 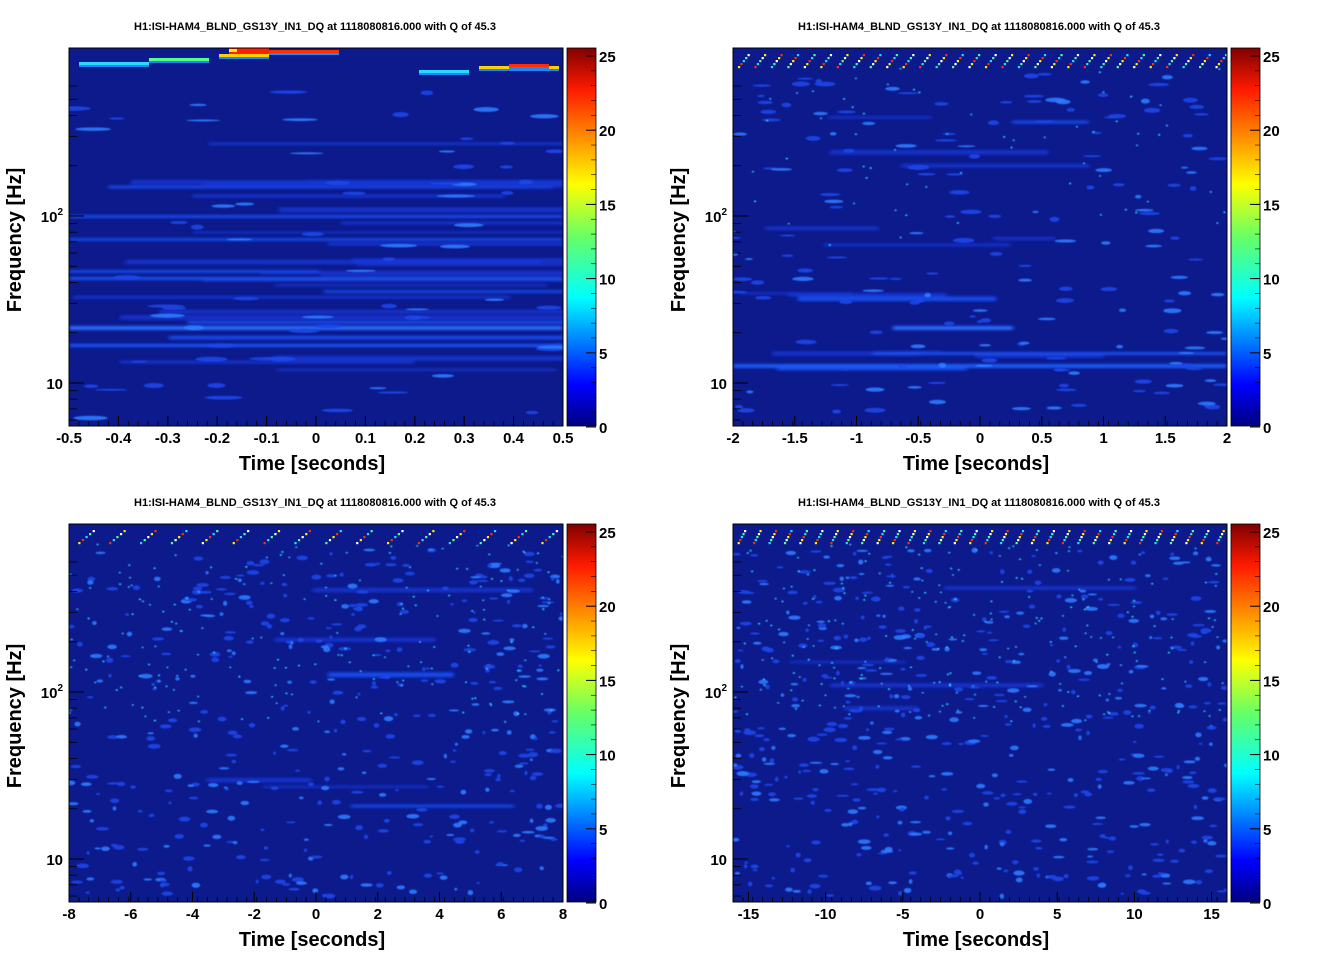 I want to click on x-tick-label: -4, so click(x=193, y=914).